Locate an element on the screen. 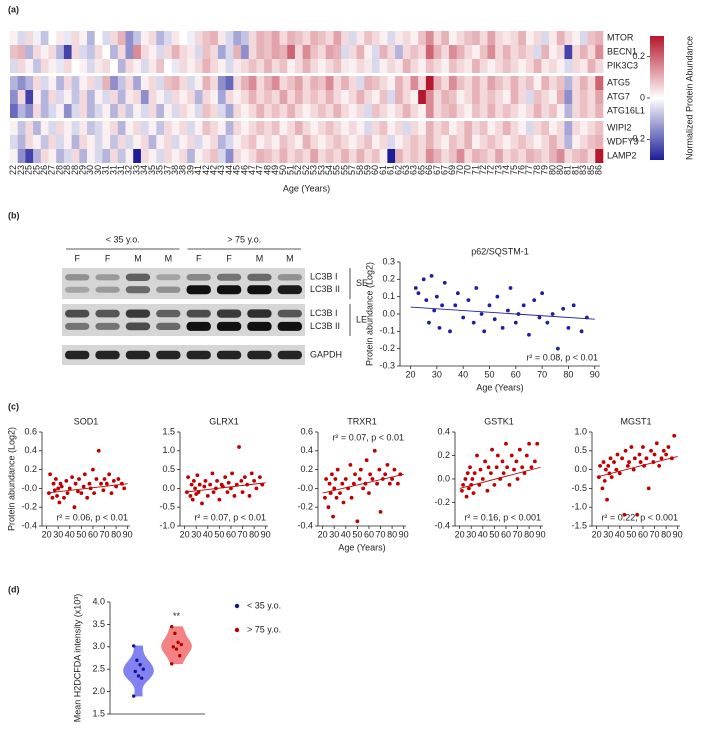 The width and height of the screenshot is (709, 729). legend-marker is located at coordinates (237, 606).